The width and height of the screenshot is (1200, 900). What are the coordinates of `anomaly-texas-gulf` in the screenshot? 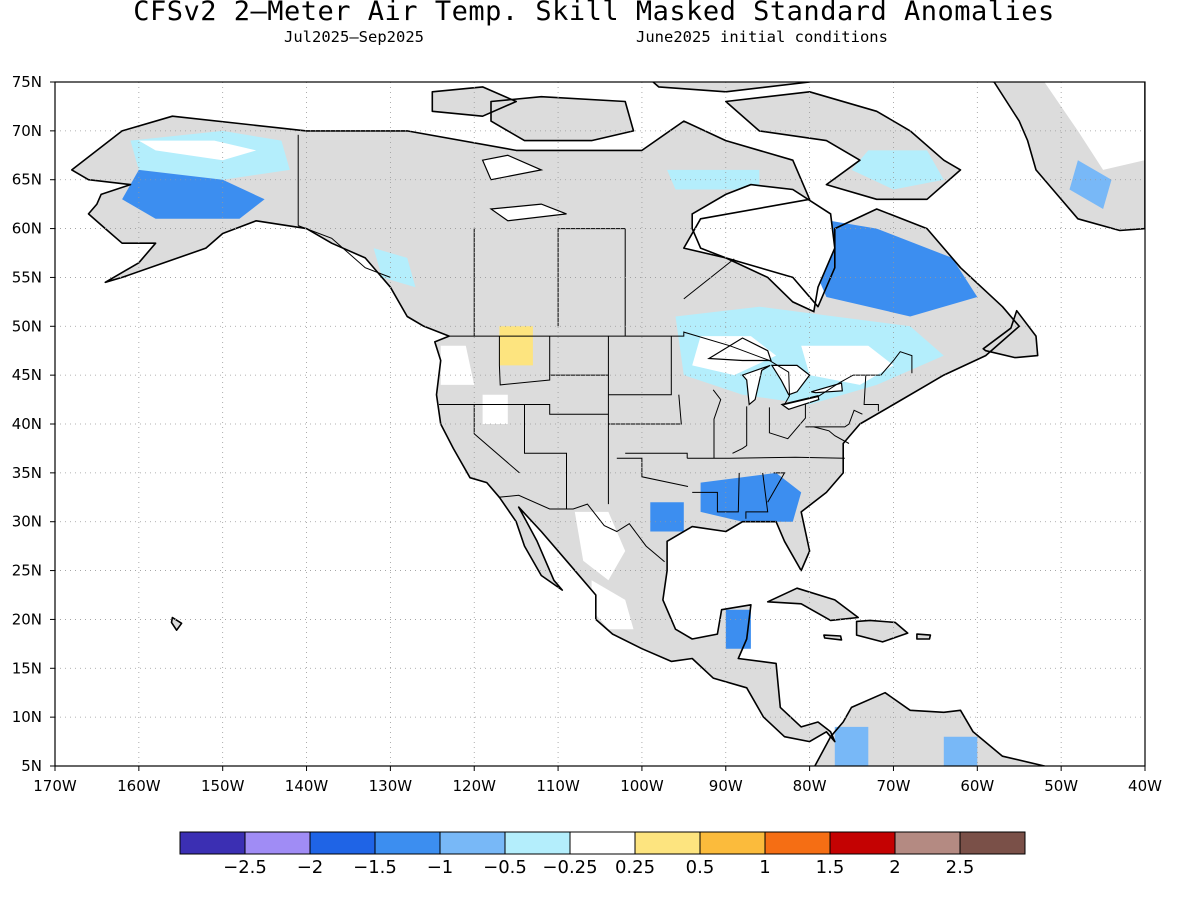 It's located at (667, 517).